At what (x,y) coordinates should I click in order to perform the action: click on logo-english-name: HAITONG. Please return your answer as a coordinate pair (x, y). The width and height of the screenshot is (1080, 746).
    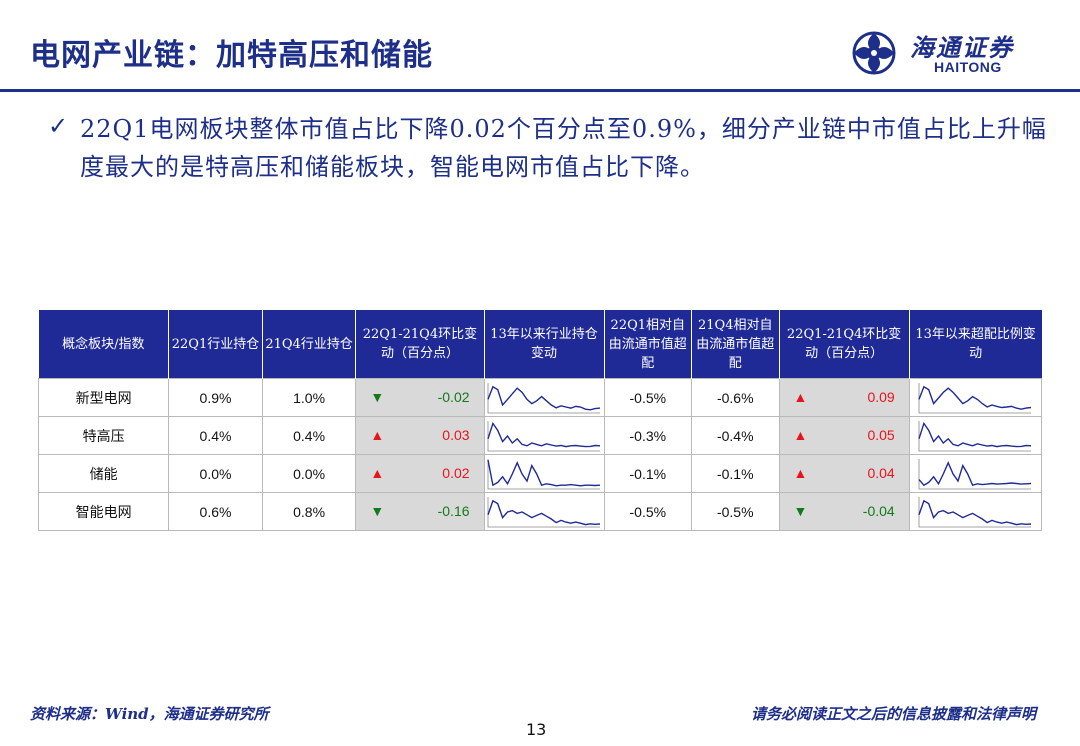
    Looking at the image, I should click on (968, 67).